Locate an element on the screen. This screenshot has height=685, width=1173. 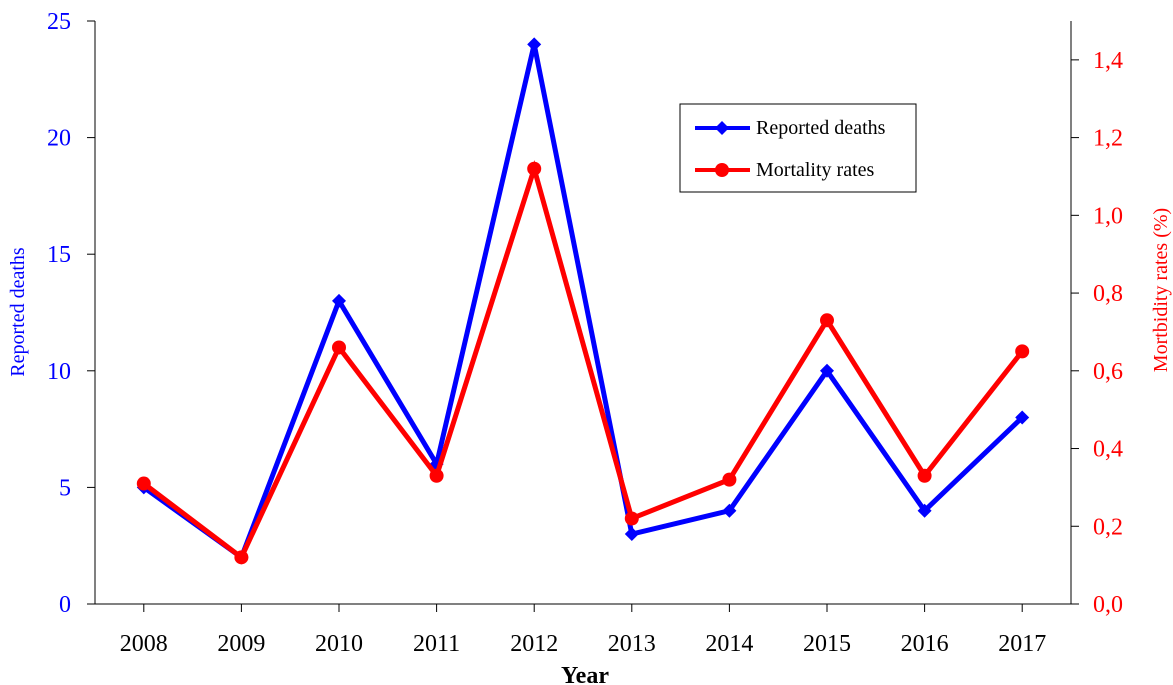
right-y-tick-label: 0,8 is located at coordinates (1108, 294).